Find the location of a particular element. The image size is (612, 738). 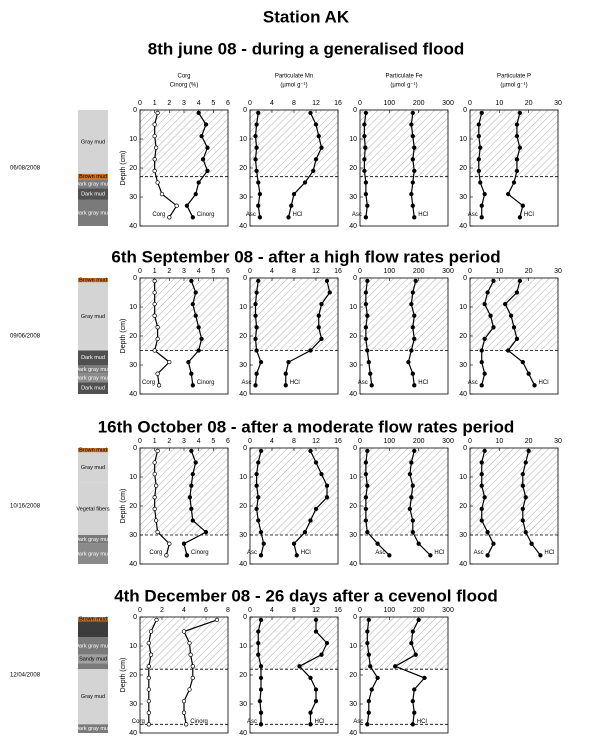

x-tick-label: 30 is located at coordinates (558, 441).